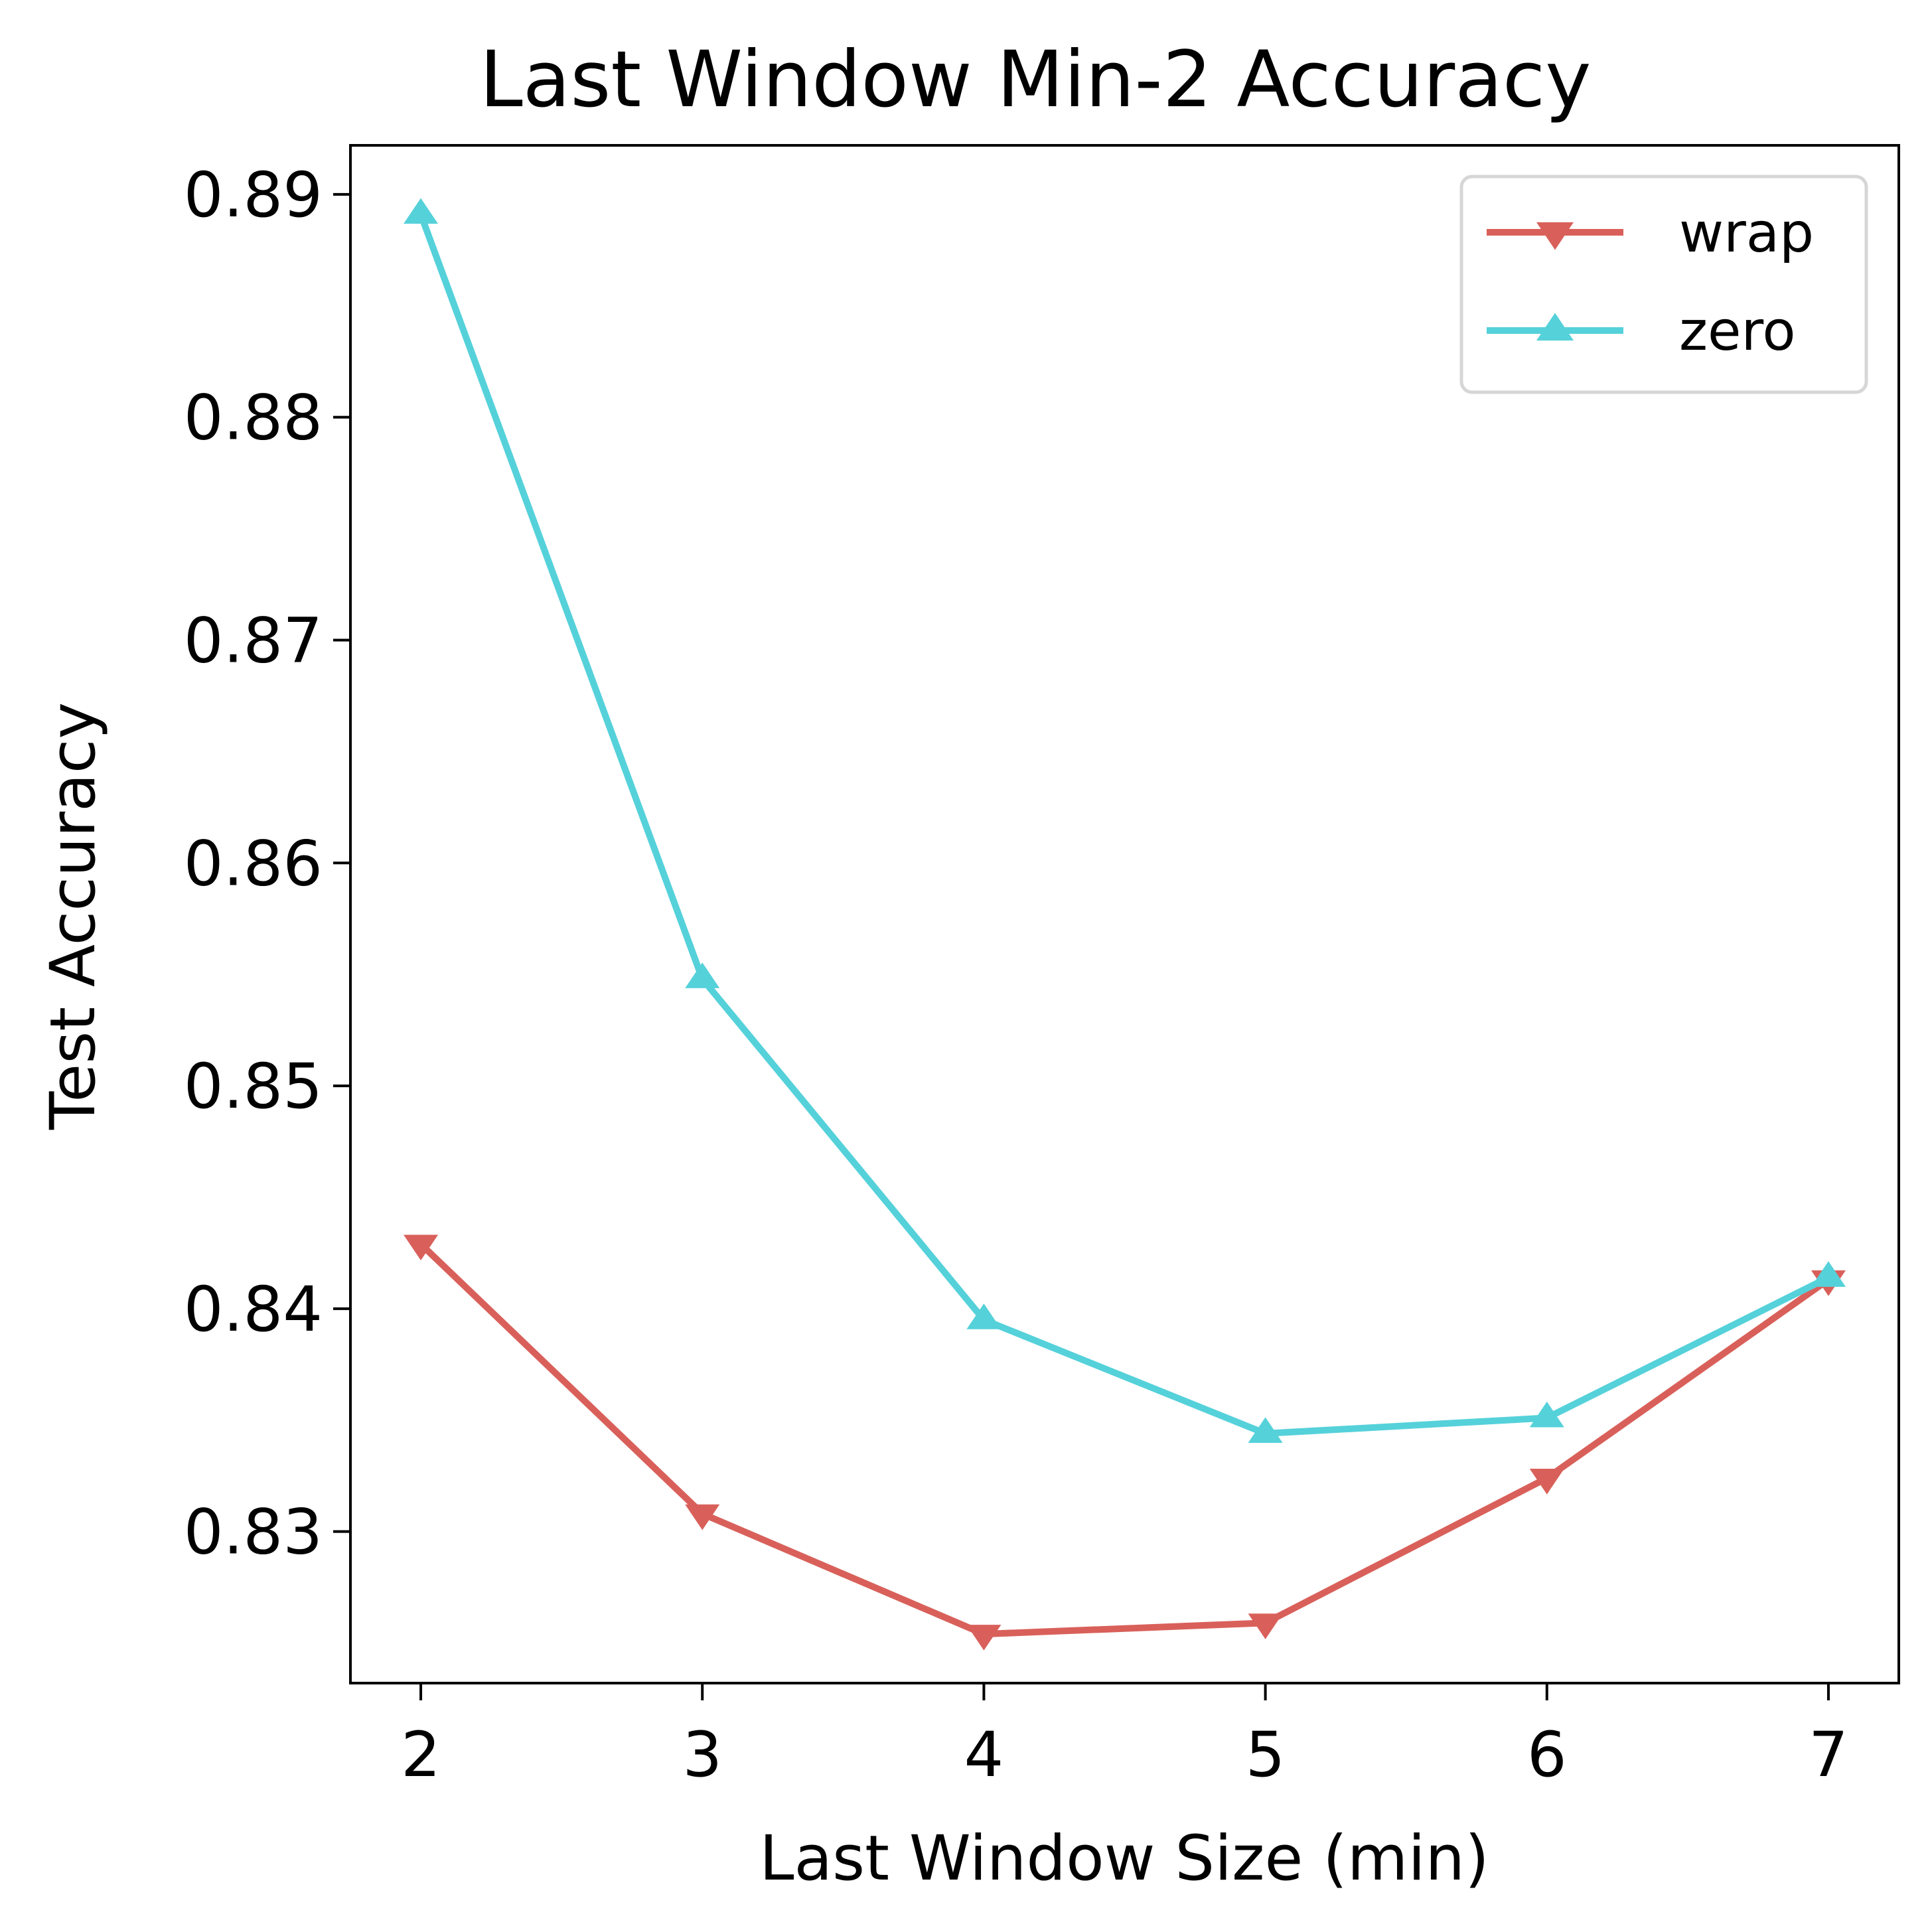 This screenshot has width=1932, height=1930. I want to click on y-tick-label: 0.87, so click(253, 641).